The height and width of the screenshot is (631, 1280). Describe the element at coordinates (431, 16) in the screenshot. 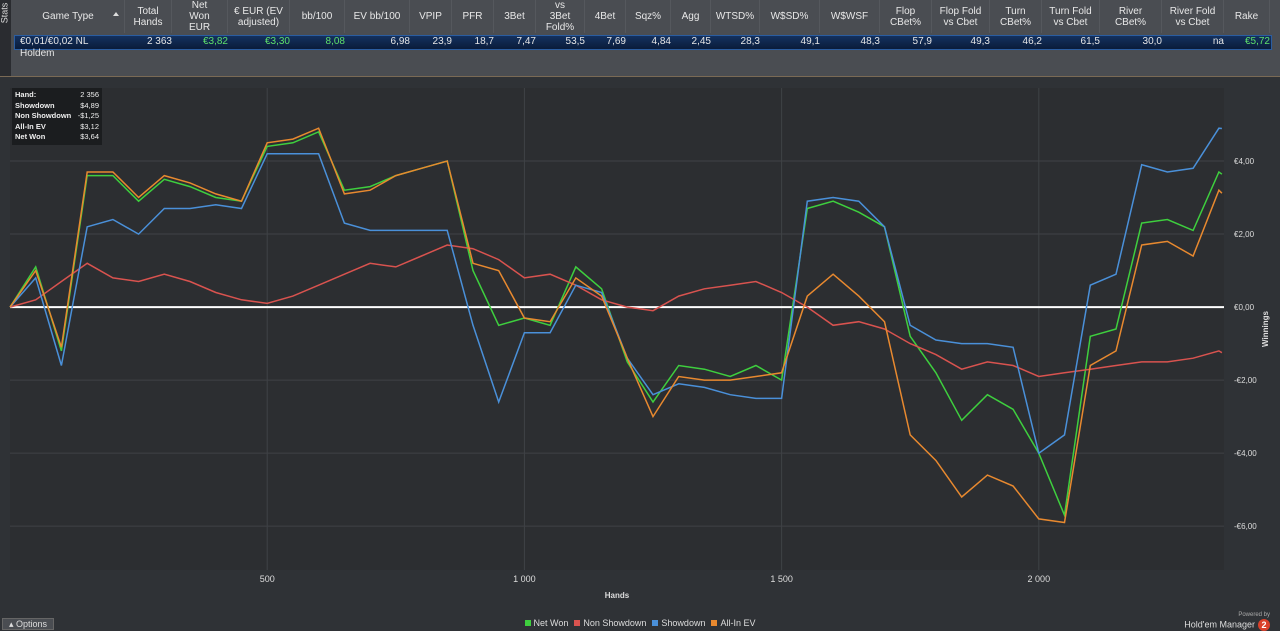

I see `column-header: VPIP` at that location.